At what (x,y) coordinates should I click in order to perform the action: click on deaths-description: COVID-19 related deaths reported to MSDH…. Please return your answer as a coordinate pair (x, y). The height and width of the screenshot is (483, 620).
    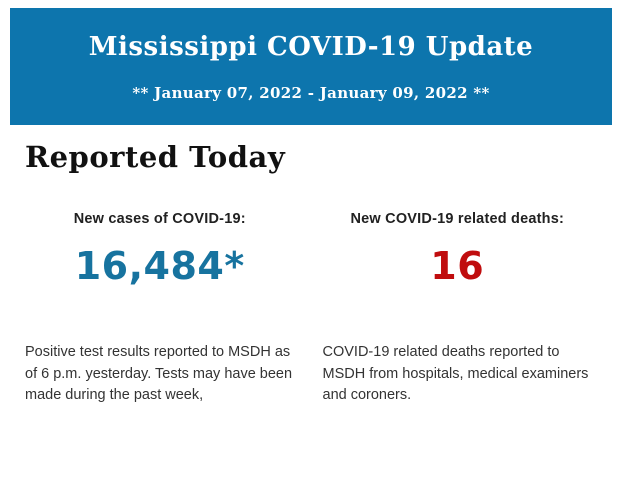
    Looking at the image, I should click on (455, 373).